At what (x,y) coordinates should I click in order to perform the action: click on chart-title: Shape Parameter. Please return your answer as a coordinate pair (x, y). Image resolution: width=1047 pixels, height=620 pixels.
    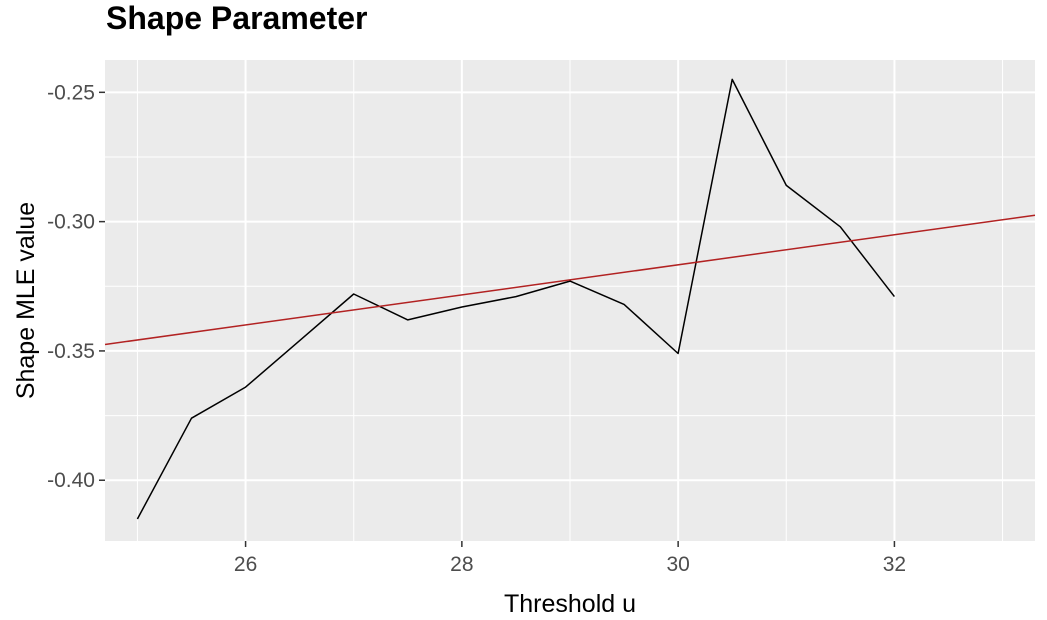
    Looking at the image, I should click on (237, 18).